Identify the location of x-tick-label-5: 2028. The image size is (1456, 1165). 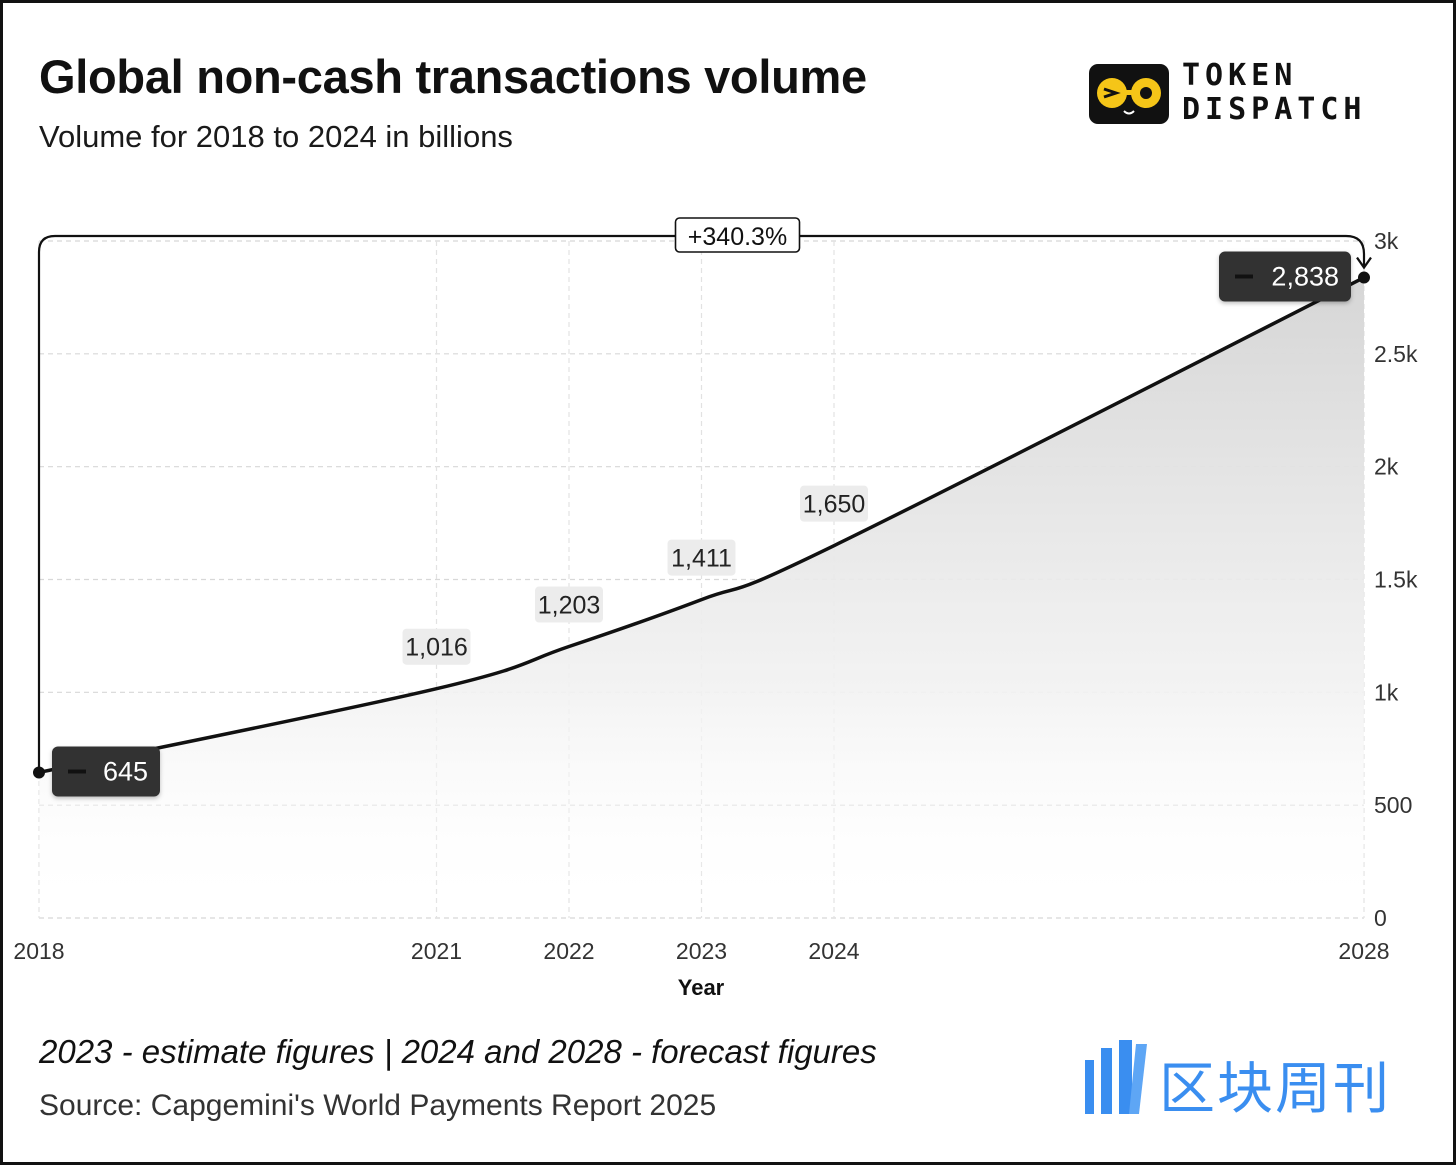
(1363, 951).